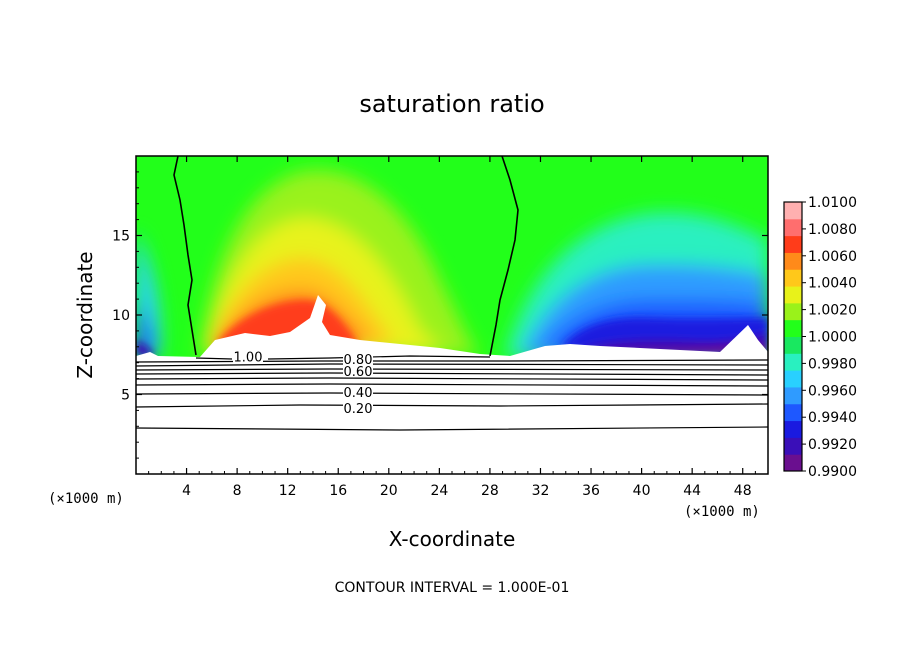  Describe the element at coordinates (452, 361) in the screenshot. I see `contour-line-0.90` at that location.